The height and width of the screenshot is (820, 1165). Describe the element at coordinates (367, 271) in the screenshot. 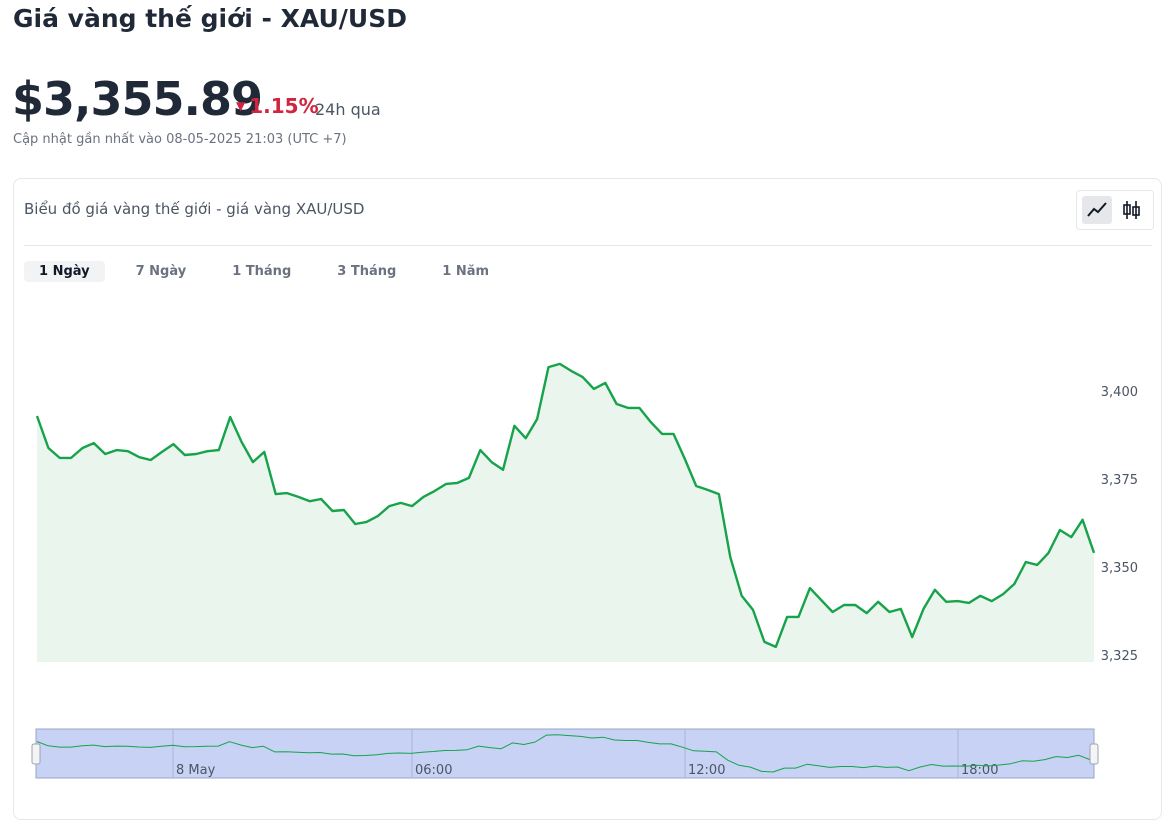

I see `range-tab: 3 Tháng` at that location.